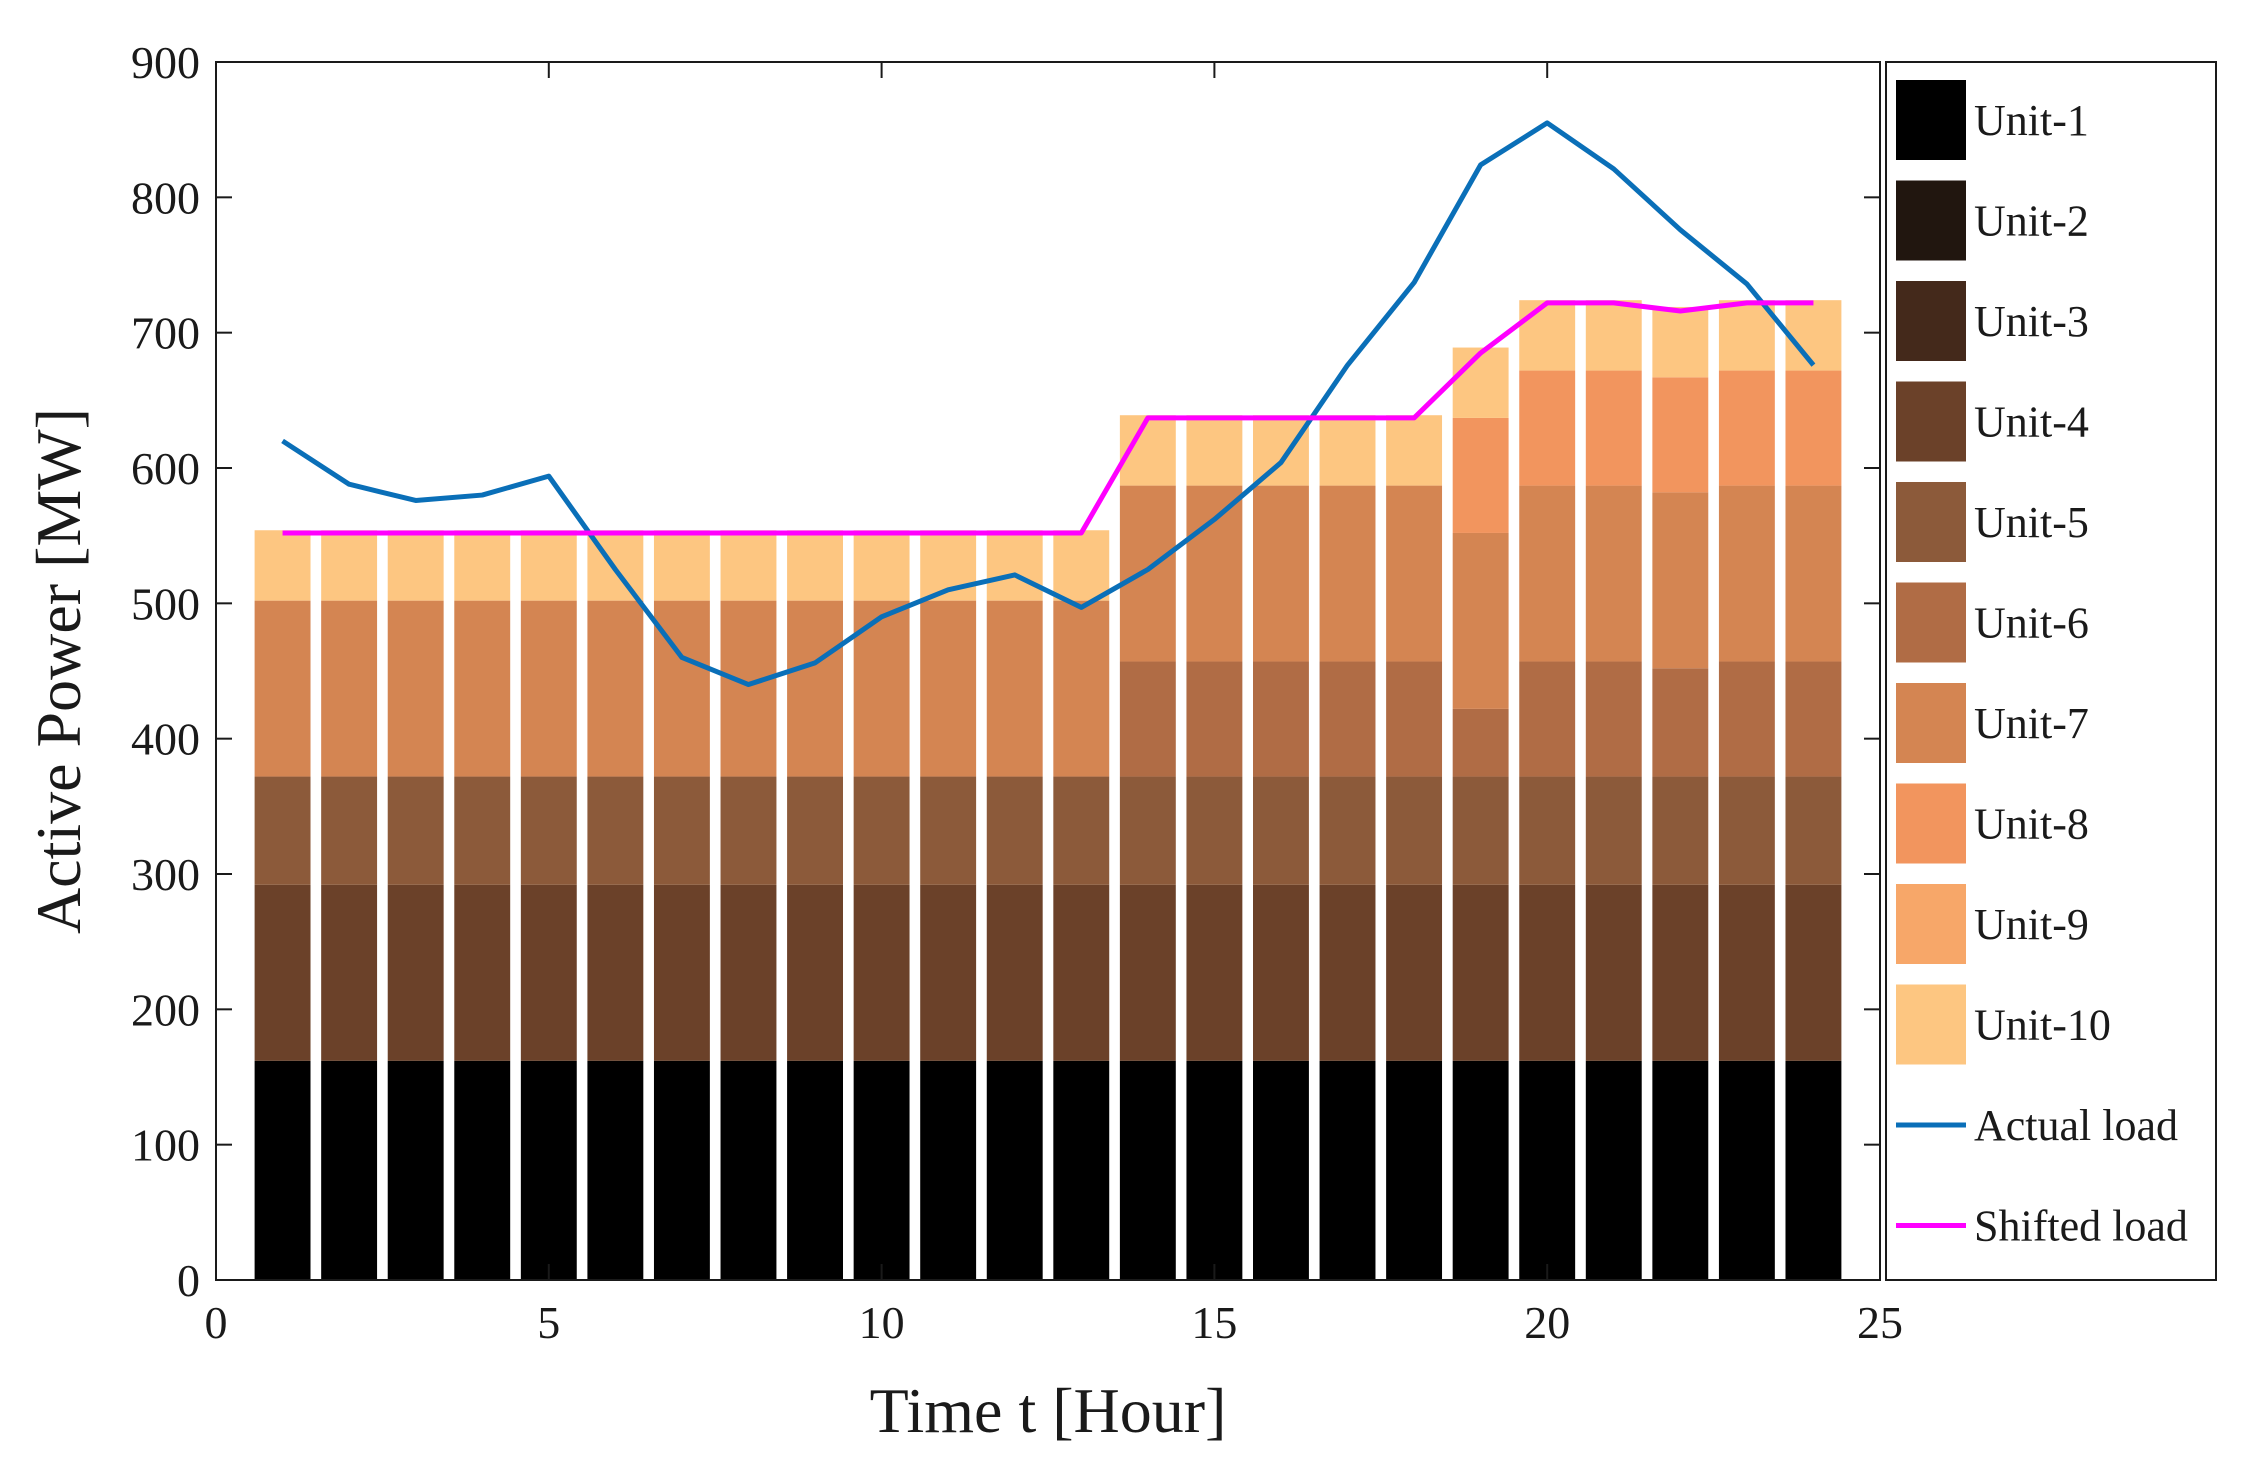 The width and height of the screenshot is (2254, 1469). I want to click on x-tick-label: 5, so click(548, 1322).